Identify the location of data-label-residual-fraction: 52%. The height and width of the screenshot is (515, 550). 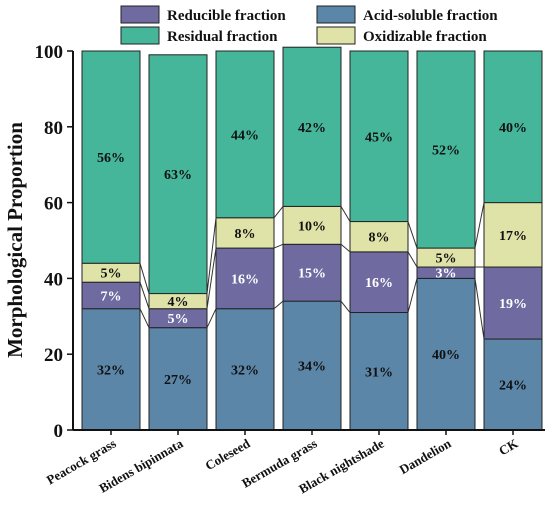
(446, 151).